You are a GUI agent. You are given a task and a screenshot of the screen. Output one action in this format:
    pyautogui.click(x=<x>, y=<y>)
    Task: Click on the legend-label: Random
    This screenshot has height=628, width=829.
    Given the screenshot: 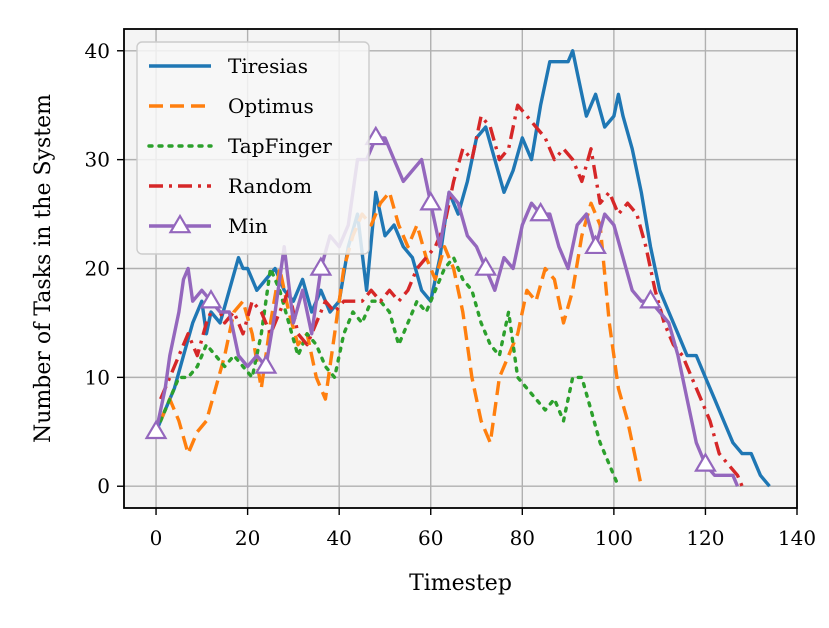 What is the action you would take?
    pyautogui.click(x=270, y=186)
    